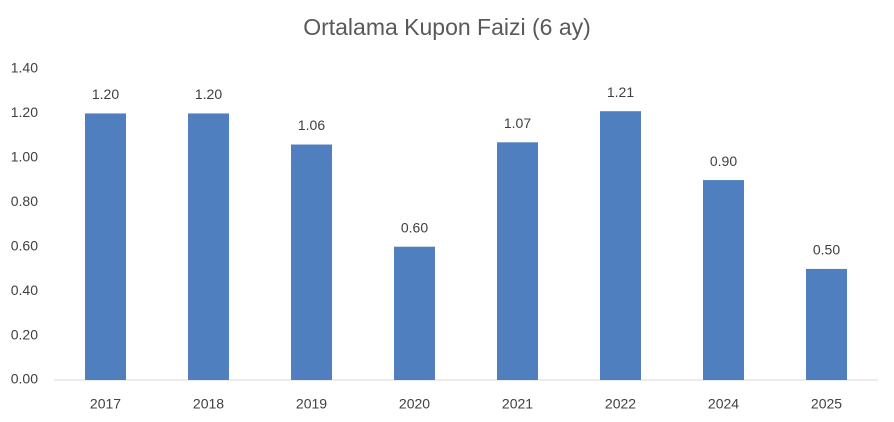 This screenshot has height=422, width=894. I want to click on data-label: 0.50, so click(826, 250).